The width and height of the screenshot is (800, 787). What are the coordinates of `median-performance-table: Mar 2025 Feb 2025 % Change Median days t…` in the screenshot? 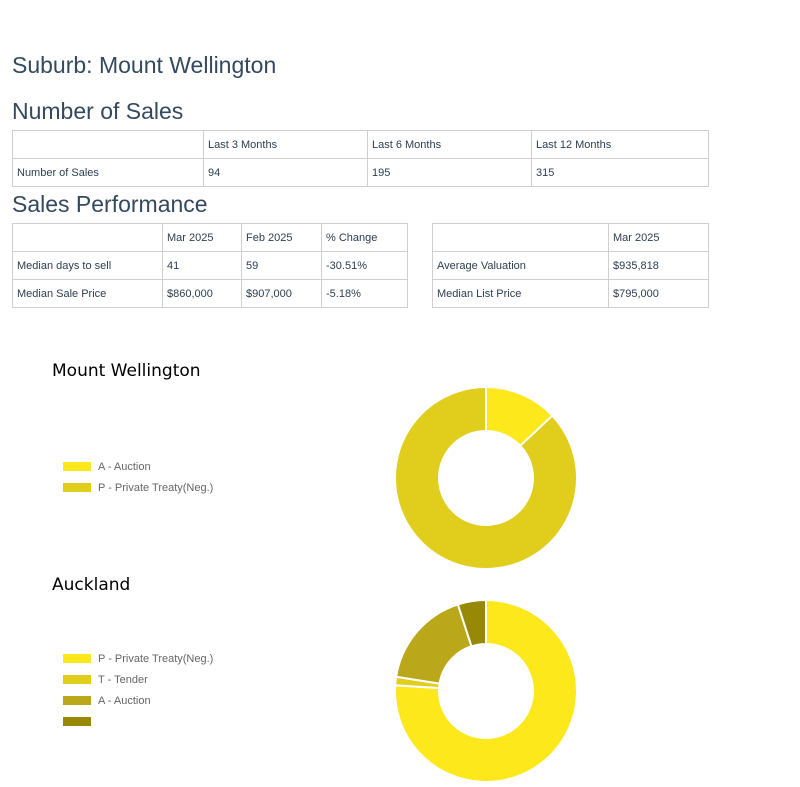 It's located at (210, 265).